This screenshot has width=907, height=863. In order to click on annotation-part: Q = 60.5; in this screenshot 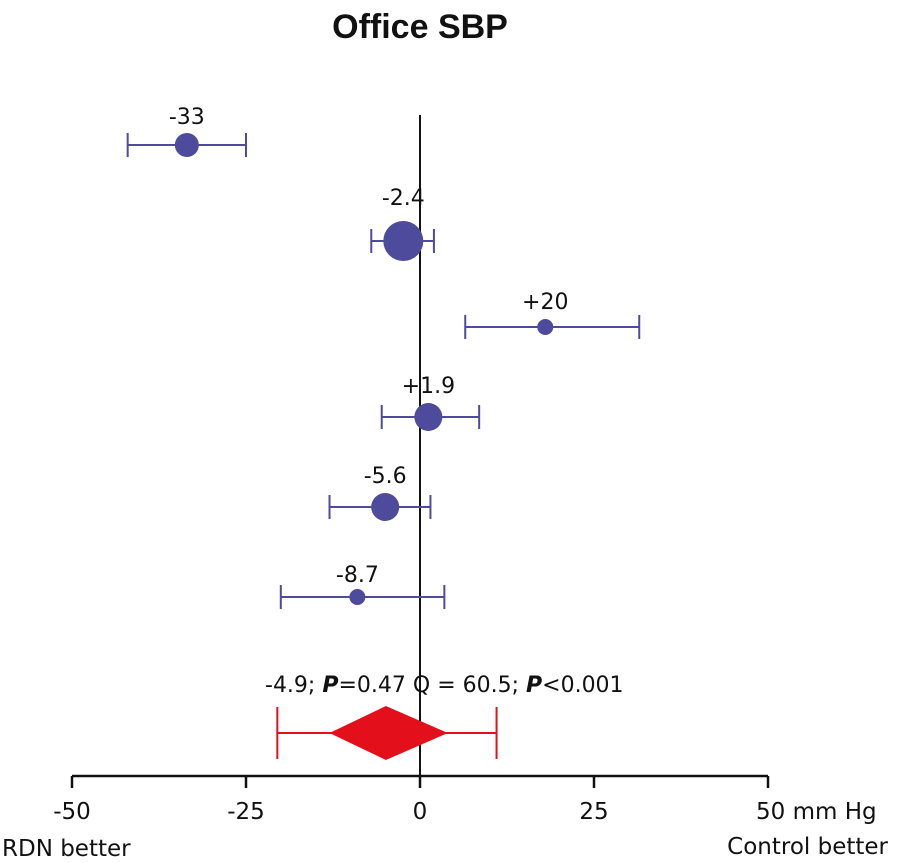, I will do `click(466, 685)`.